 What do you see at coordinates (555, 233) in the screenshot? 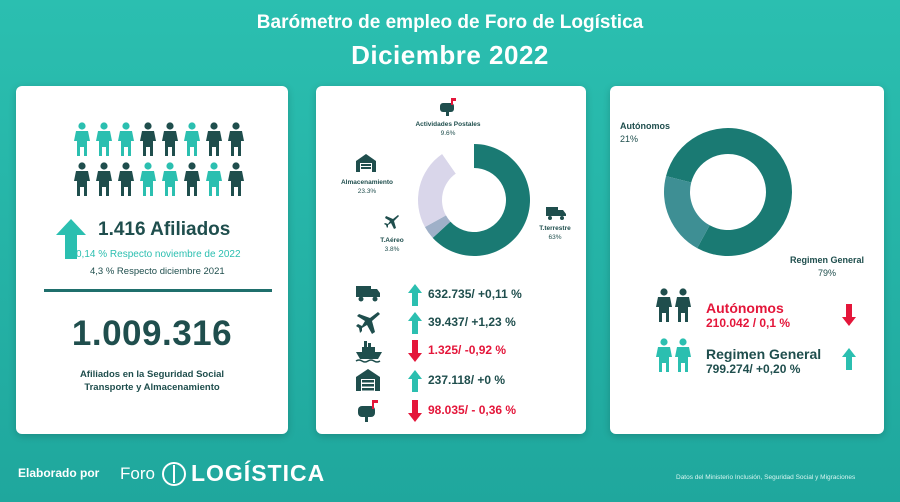
I see `label-t-terrestre: T.terrestre 63%` at bounding box center [555, 233].